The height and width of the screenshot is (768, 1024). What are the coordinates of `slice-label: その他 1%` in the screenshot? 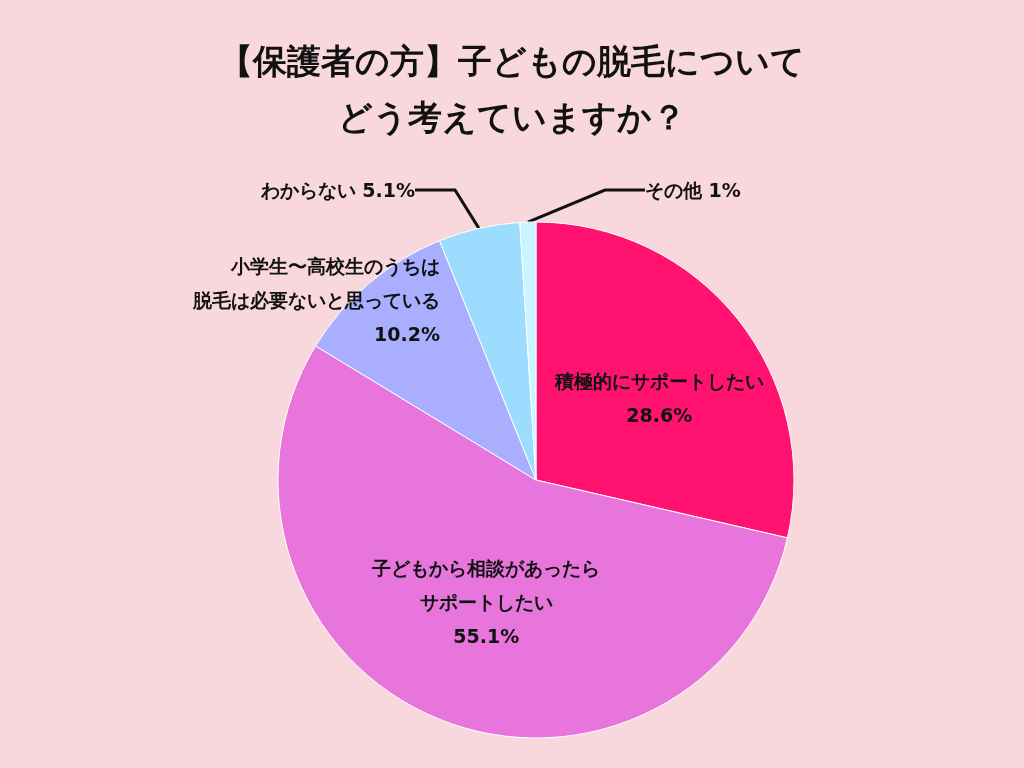 It's located at (693, 190).